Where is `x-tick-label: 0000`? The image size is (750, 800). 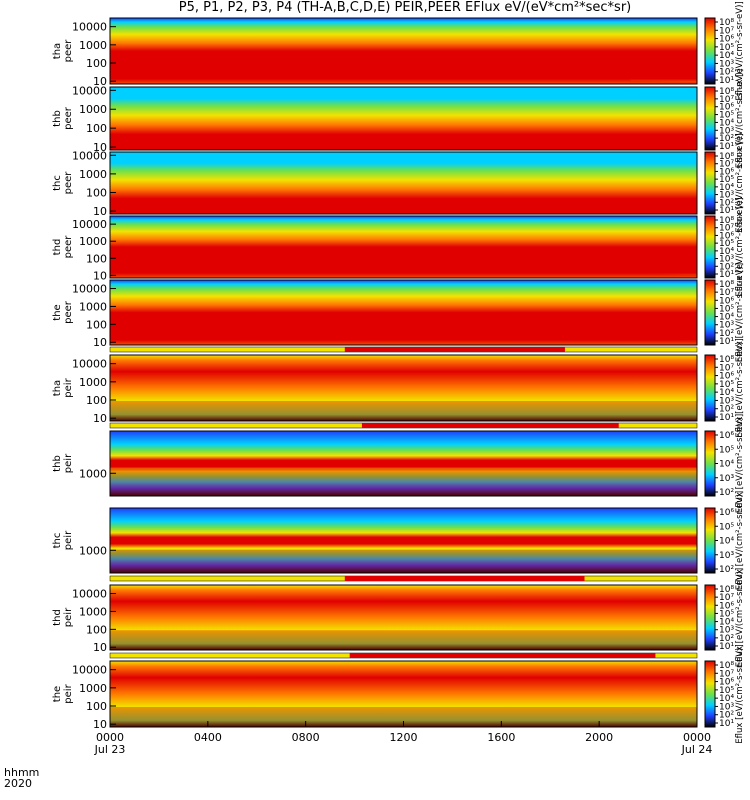
x-tick-label: 0000 is located at coordinates (697, 737).